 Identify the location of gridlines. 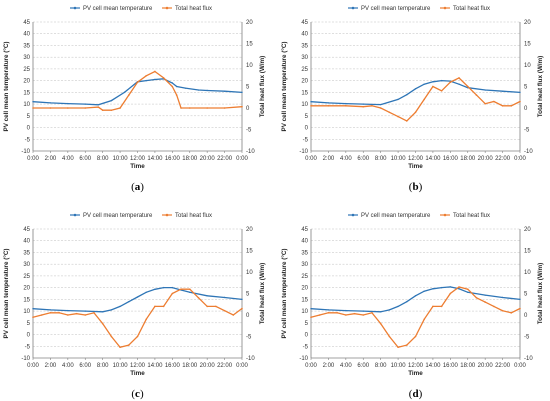
(137, 80).